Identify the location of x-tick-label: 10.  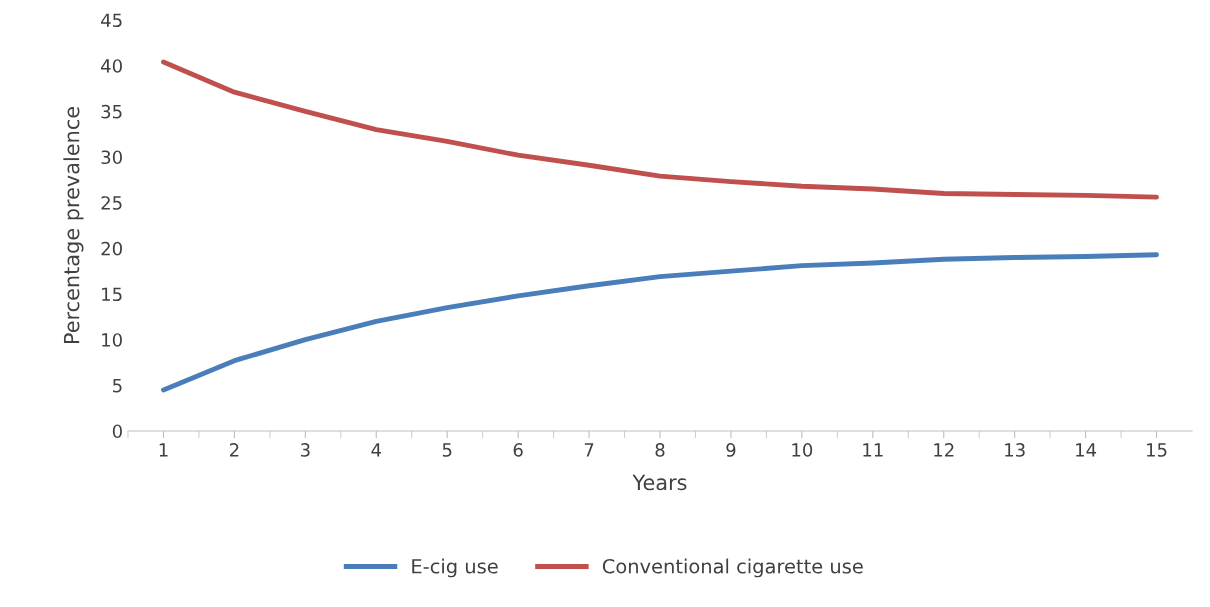
(802, 450).